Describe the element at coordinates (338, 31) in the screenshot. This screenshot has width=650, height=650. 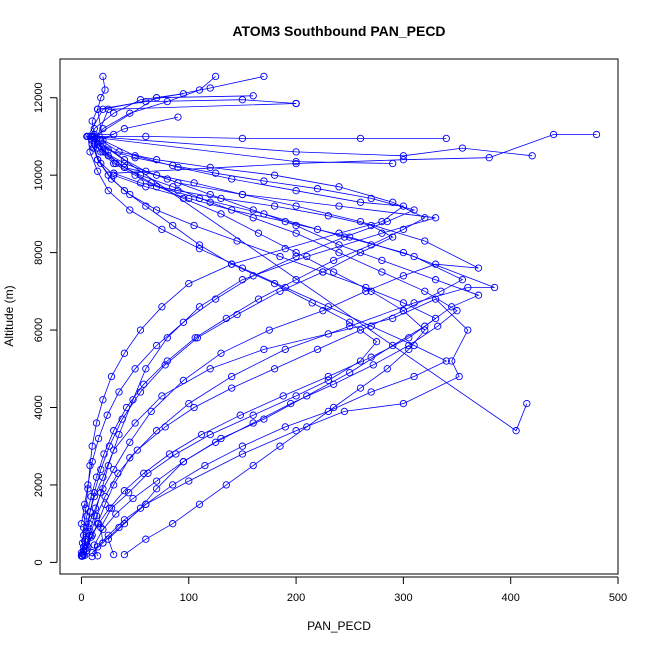
I see `chart-title: ATOM3 Southbound PAN_PECD` at that location.